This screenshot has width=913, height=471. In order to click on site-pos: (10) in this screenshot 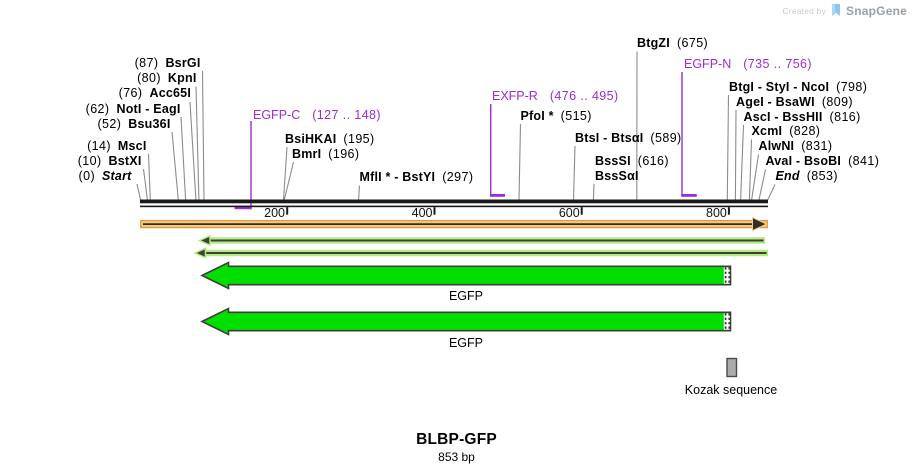, I will do `click(89, 160)`.